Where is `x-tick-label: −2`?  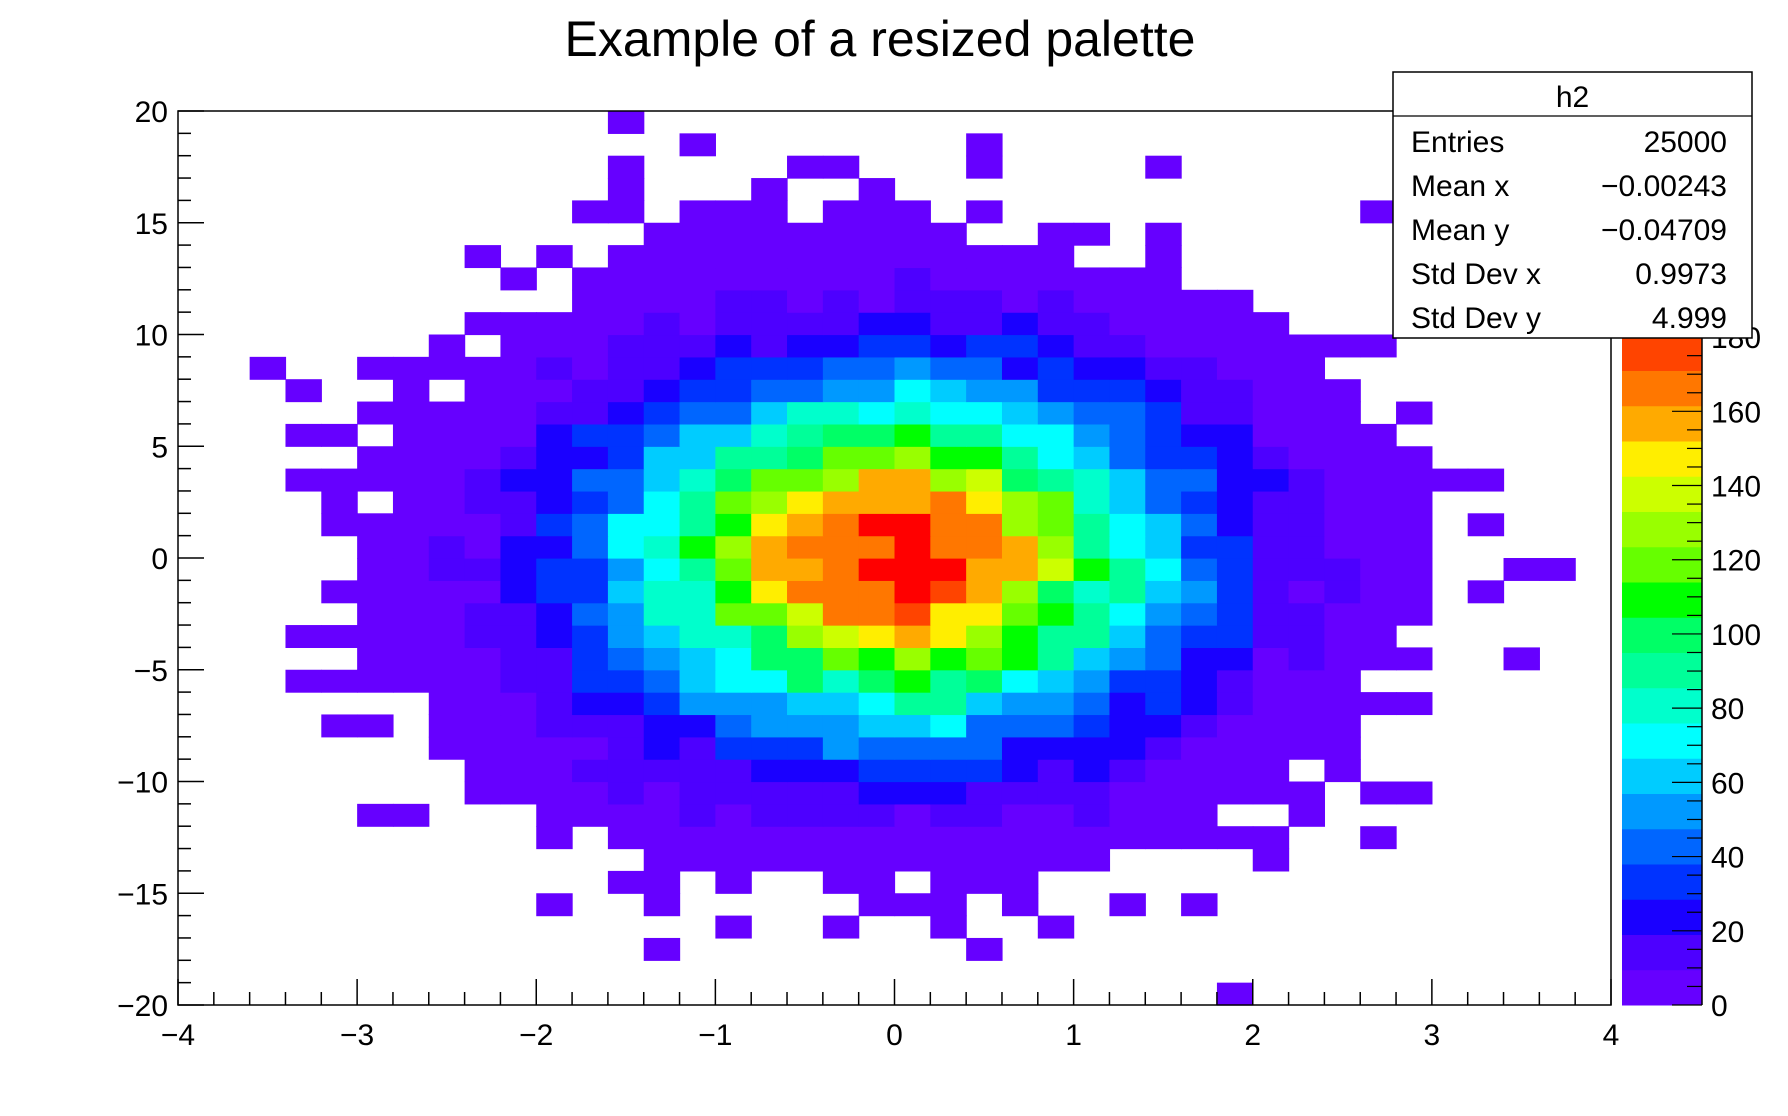 x-tick-label: −2 is located at coordinates (536, 1035).